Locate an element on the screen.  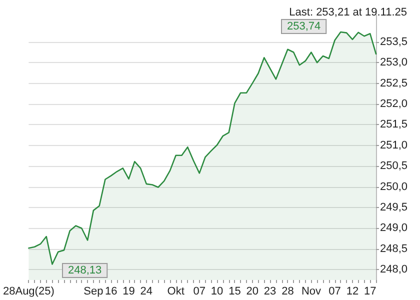
y-tick-label: 252,5 is located at coordinates (394, 83).